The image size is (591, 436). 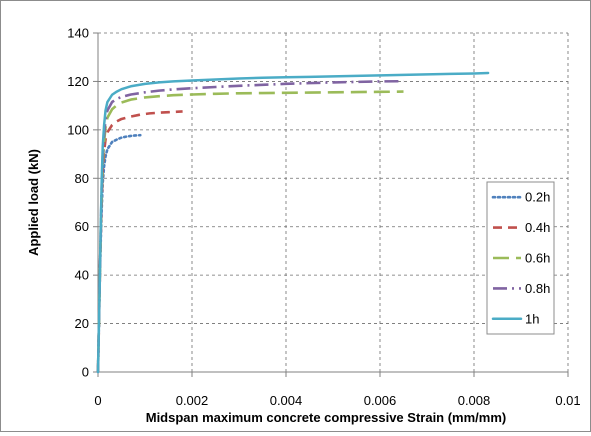 I want to click on y-tick-label-6: 120, so click(x=78, y=81).